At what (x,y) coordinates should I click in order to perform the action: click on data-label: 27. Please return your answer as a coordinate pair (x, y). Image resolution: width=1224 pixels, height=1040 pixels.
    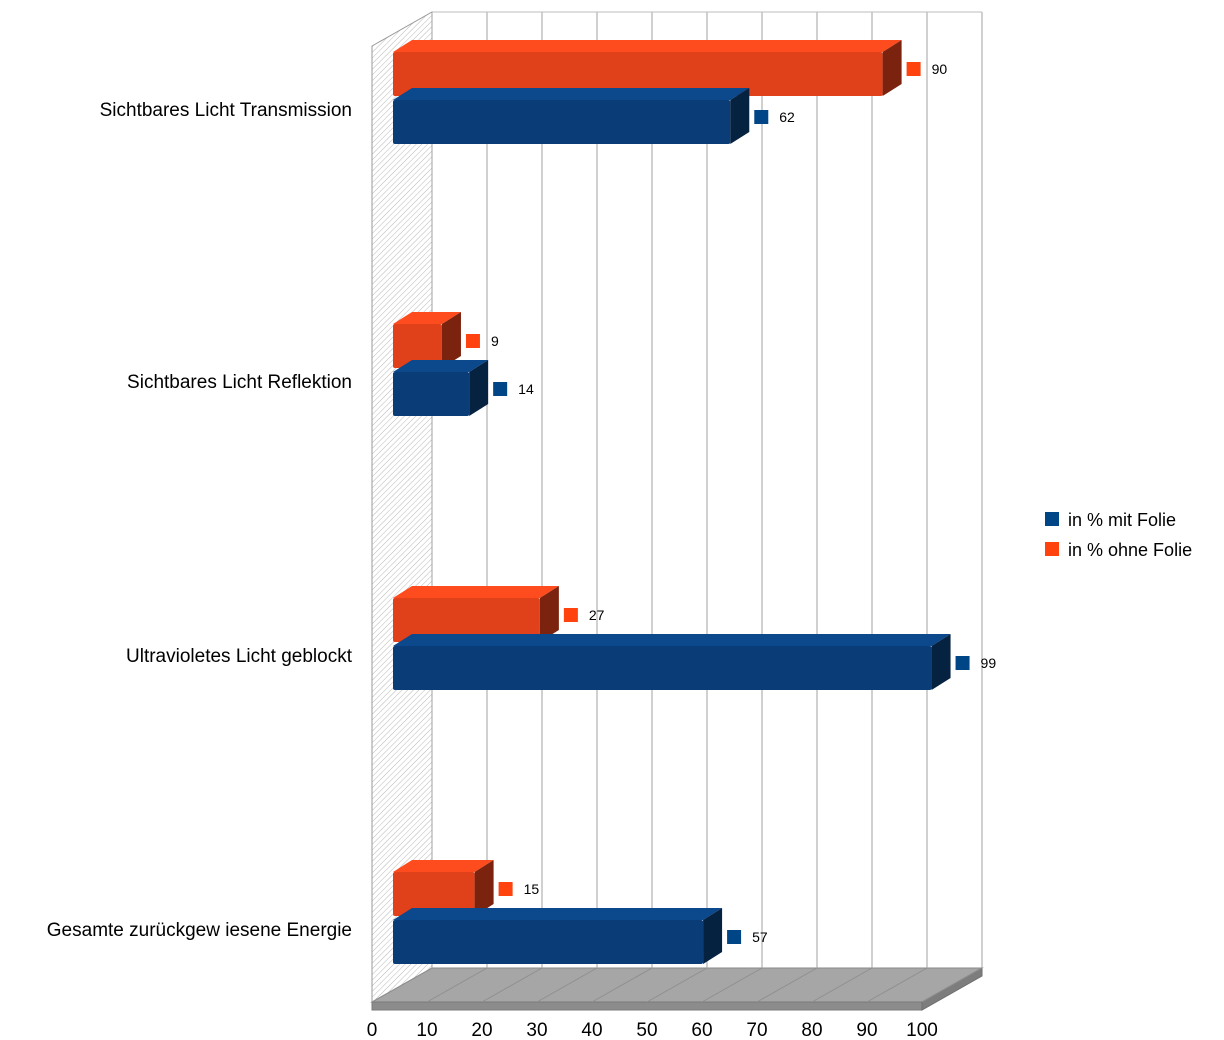
    Looking at the image, I should click on (597, 615).